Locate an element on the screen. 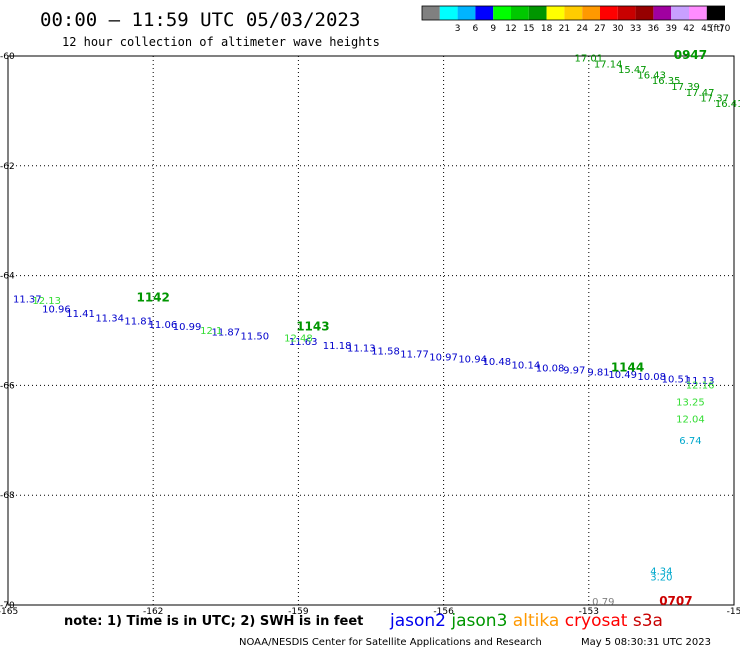 Image resolution: width=740 pixels, height=650 pixels. footer-timestamp: May 5 08:30:31 UTC 2023 is located at coordinates (646, 642).